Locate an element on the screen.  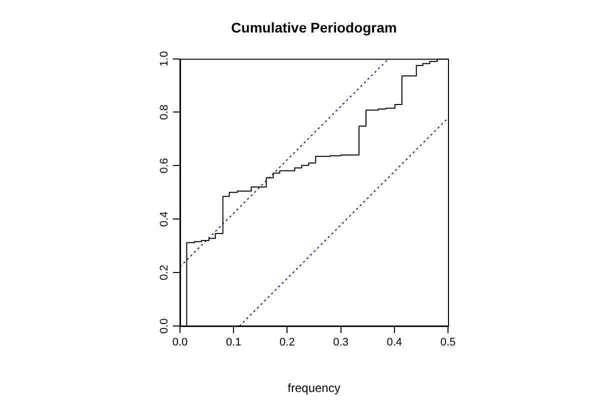
x-tick-label: 0.5 is located at coordinates (448, 342).